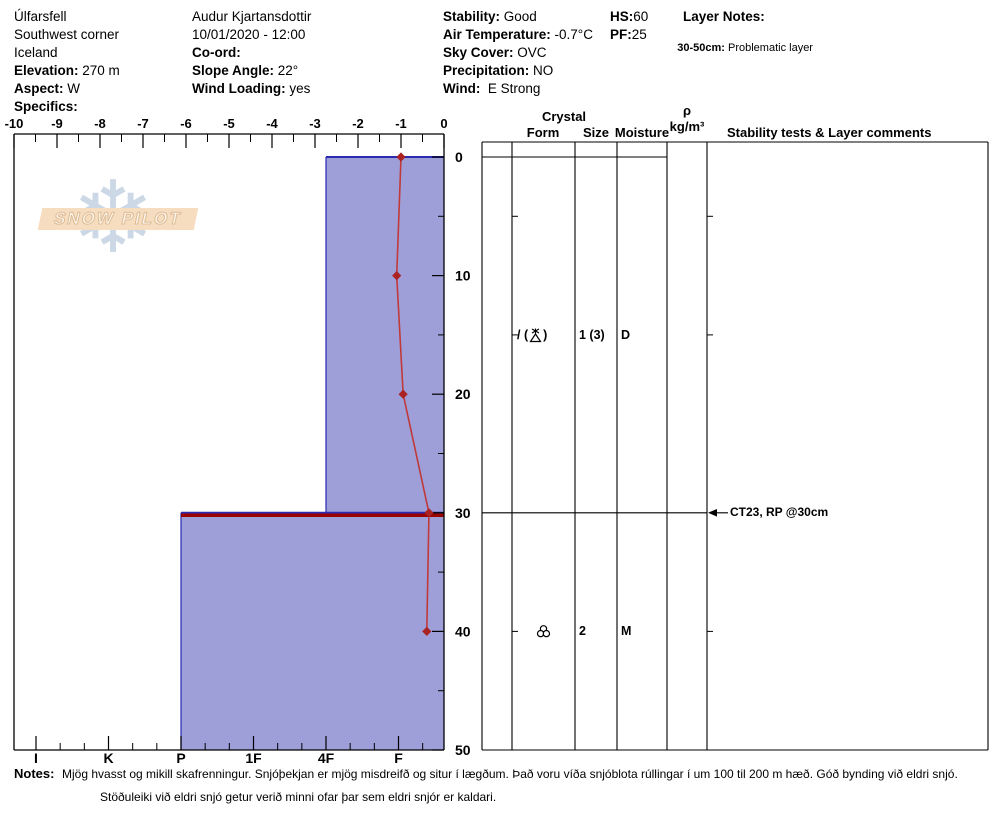 This screenshot has width=994, height=840. What do you see at coordinates (36, 52) in the screenshot?
I see `site-country: Iceland` at bounding box center [36, 52].